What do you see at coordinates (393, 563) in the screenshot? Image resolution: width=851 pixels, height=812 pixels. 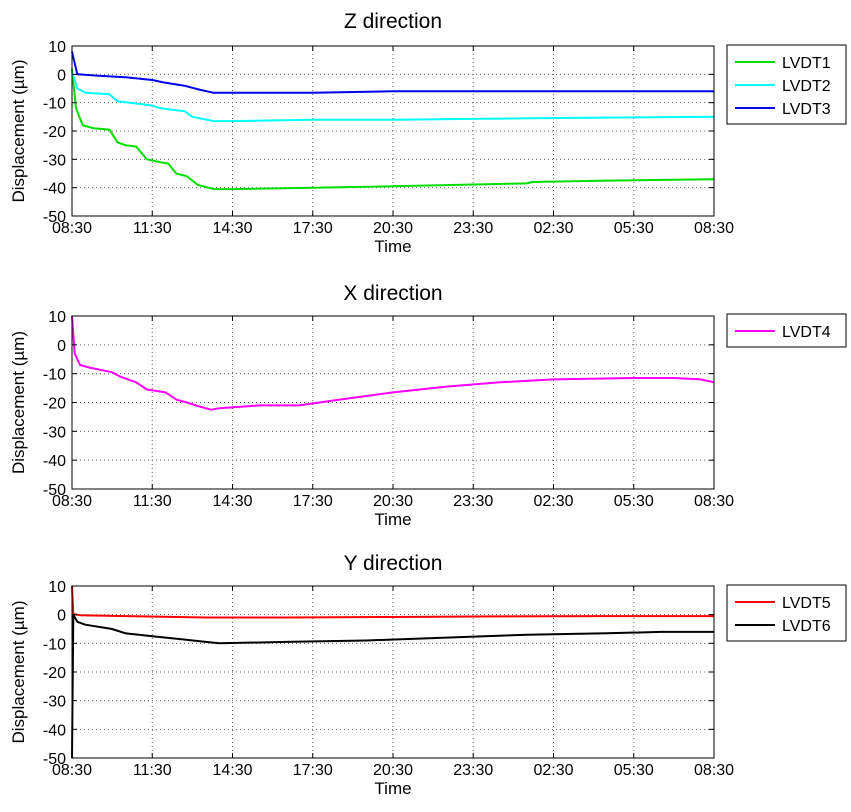 I see `chart-title: Y direction` at bounding box center [393, 563].